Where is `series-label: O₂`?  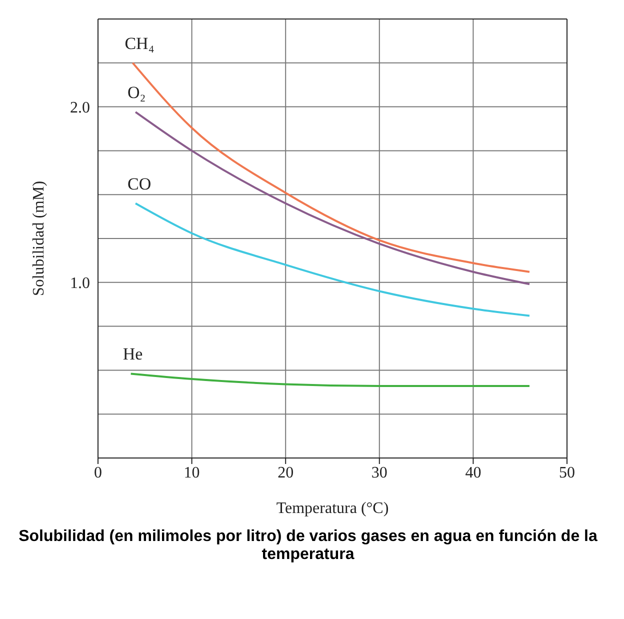 series-label: O₂ is located at coordinates (137, 92).